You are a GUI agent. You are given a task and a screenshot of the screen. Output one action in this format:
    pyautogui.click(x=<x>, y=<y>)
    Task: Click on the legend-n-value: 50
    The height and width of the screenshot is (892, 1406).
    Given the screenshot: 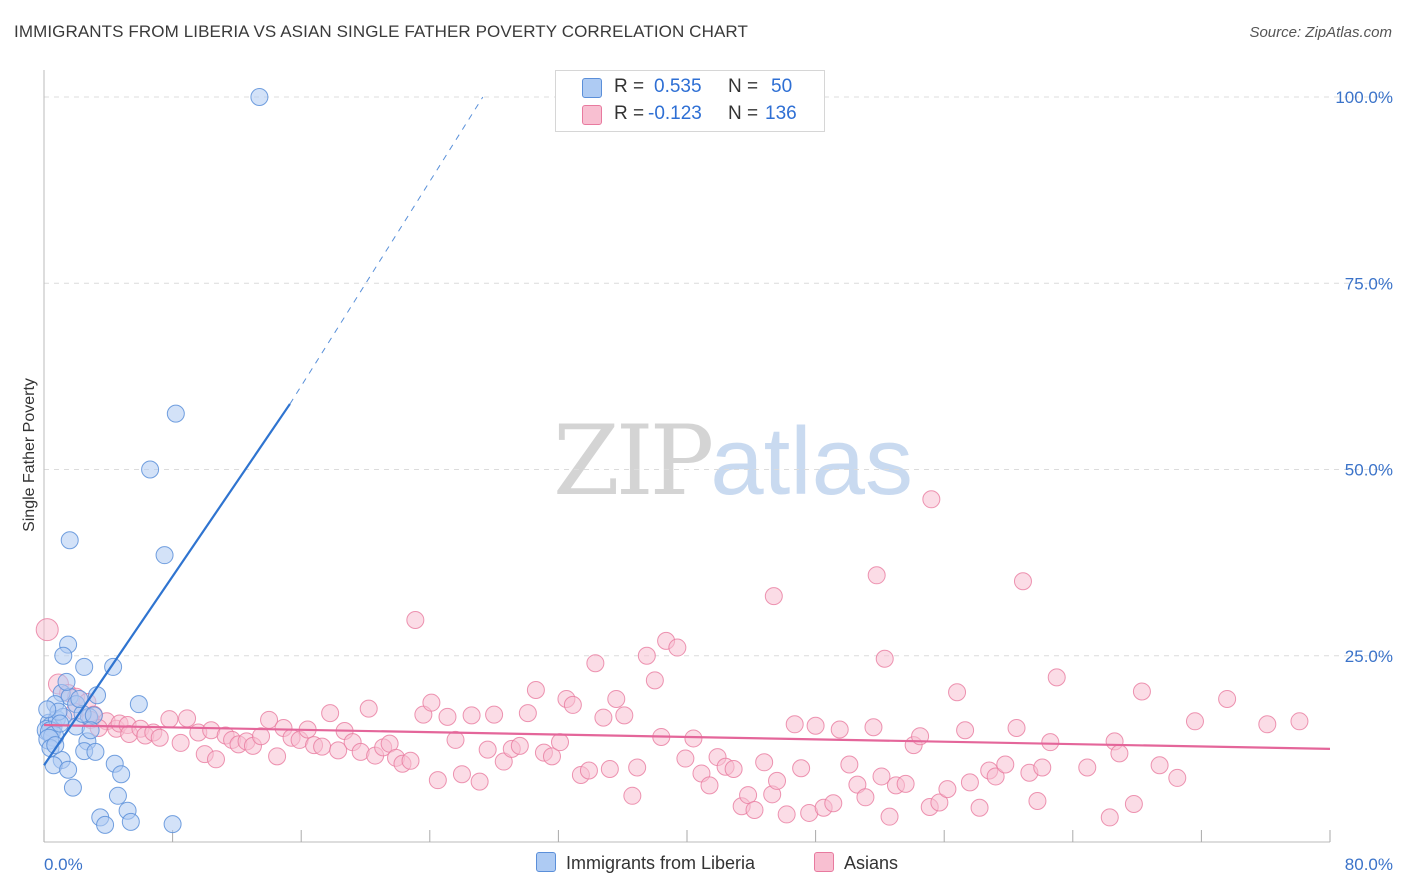 What is the action you would take?
    pyautogui.click(x=782, y=86)
    